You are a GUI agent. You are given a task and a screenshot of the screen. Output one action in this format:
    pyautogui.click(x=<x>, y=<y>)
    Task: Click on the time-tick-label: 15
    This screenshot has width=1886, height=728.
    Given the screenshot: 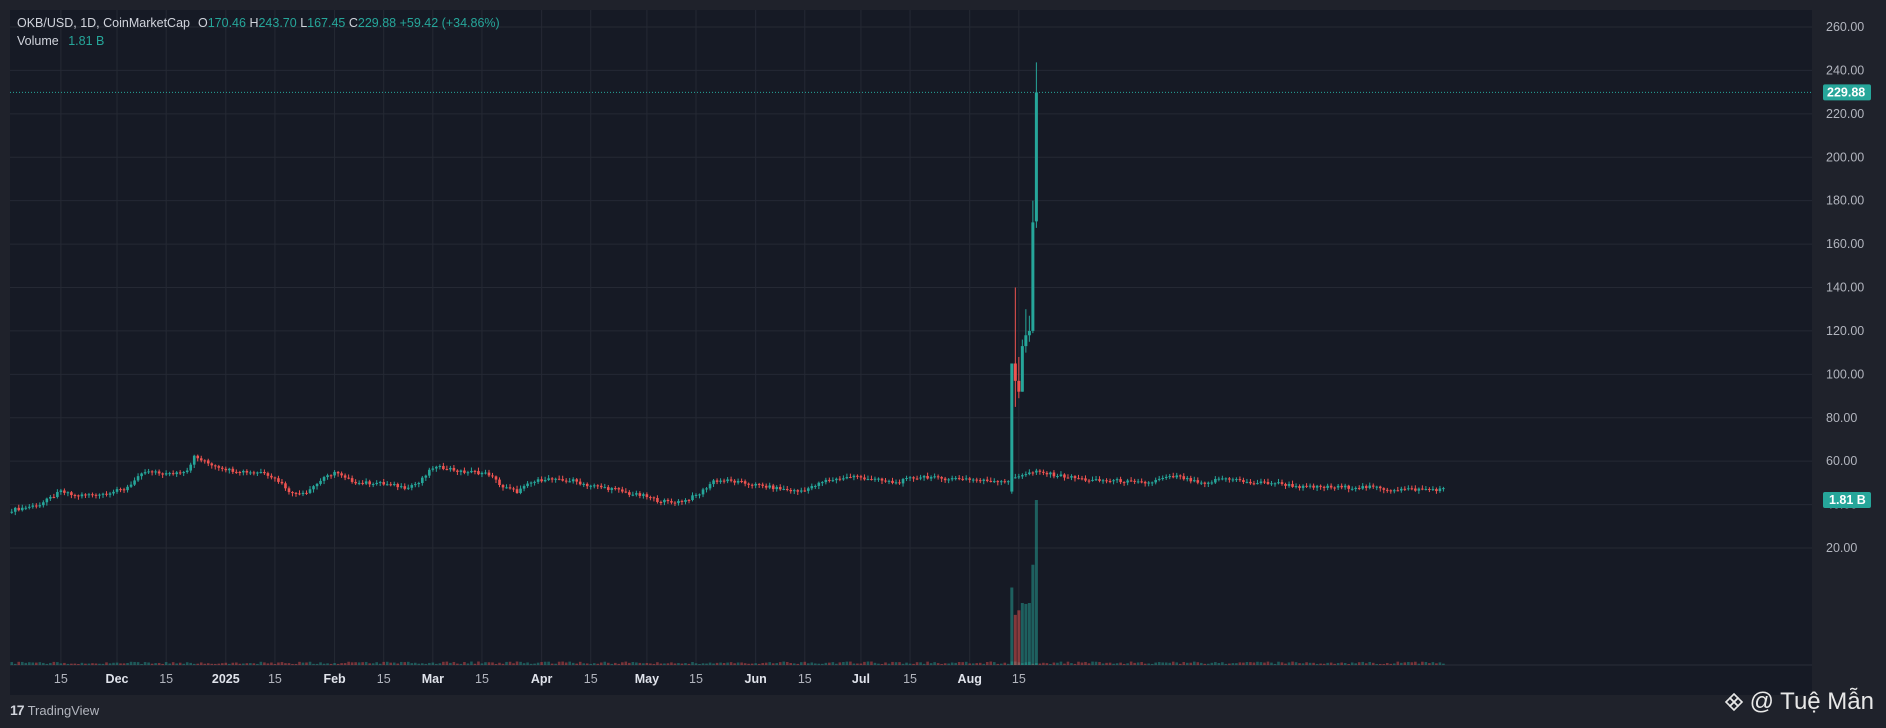 What is the action you would take?
    pyautogui.click(x=384, y=679)
    